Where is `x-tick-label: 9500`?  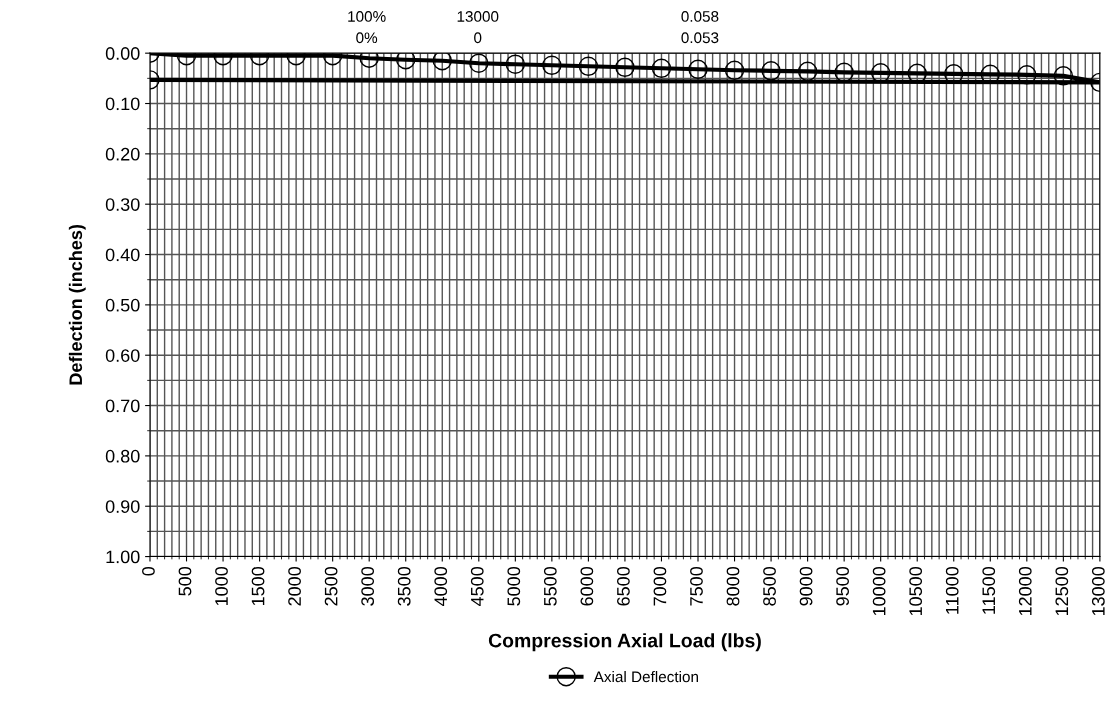 x-tick-label: 9500 is located at coordinates (842, 586).